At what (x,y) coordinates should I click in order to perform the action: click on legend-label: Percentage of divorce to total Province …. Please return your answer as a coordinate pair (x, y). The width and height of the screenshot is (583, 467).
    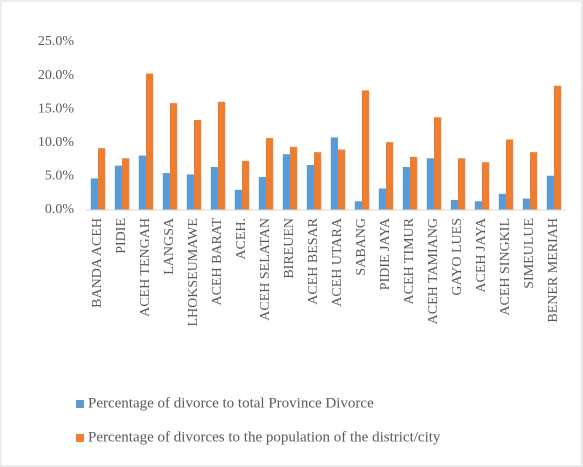
    Looking at the image, I should click on (231, 403).